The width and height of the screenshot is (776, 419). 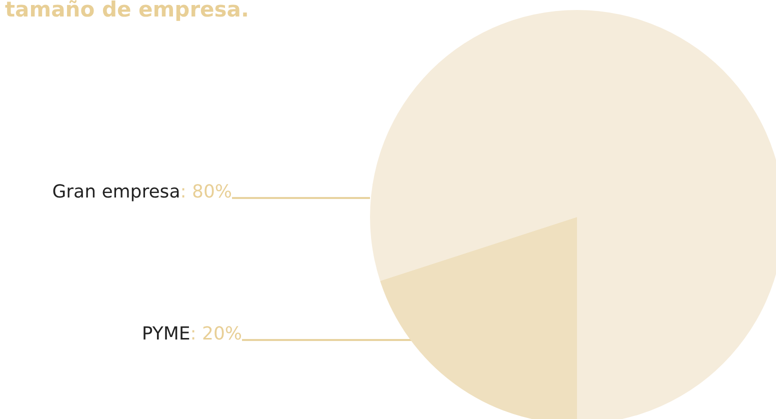 What do you see at coordinates (166, 334) in the screenshot?
I see `slice-label: PYME` at bounding box center [166, 334].